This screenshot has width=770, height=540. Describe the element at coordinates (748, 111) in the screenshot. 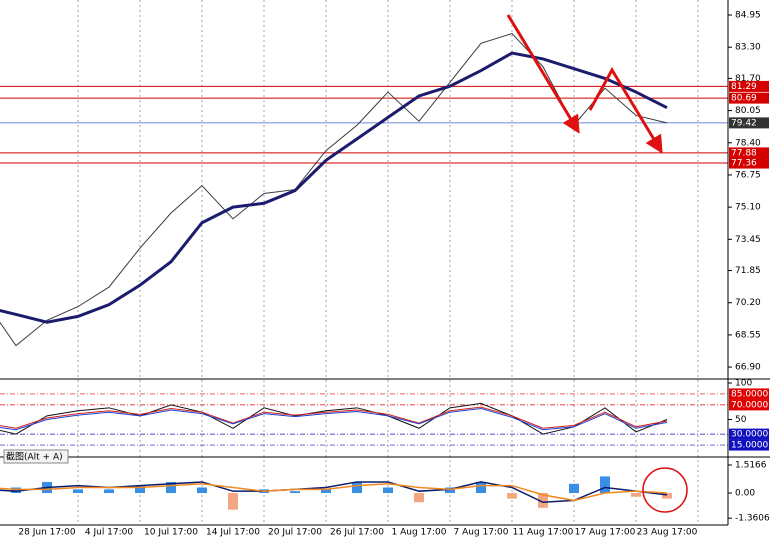

I see `y-tick-label: 80.05` at that location.